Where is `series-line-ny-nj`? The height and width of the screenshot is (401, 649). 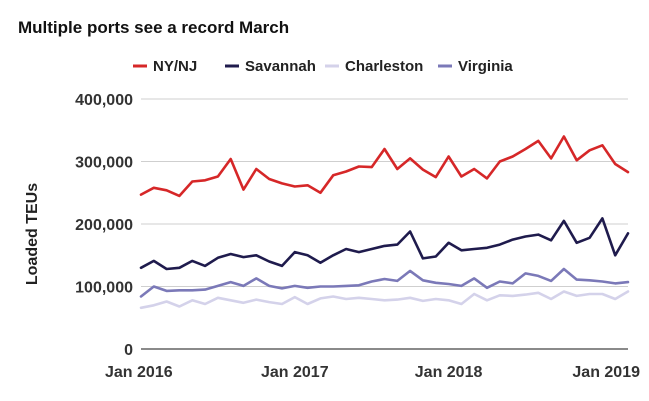 series-line-ny-nj is located at coordinates (384, 166).